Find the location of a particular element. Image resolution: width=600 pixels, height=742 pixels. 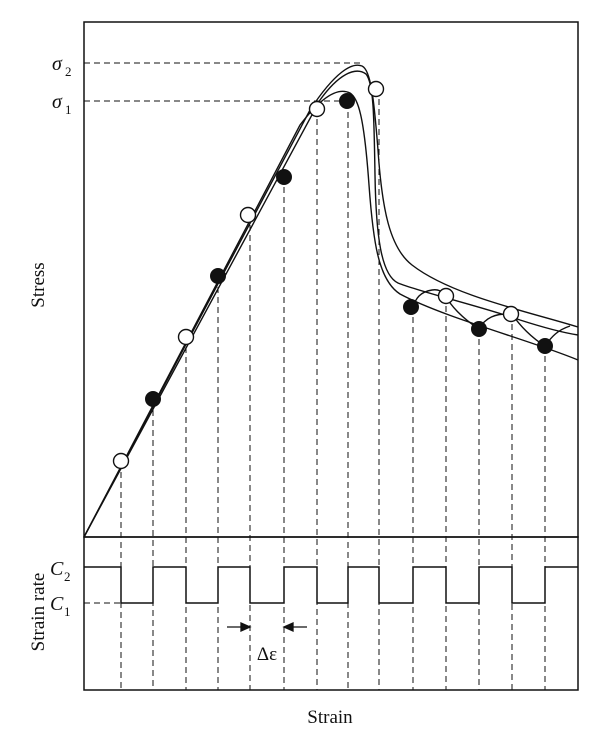

strain-rate-square-wave is located at coordinates (331, 585).